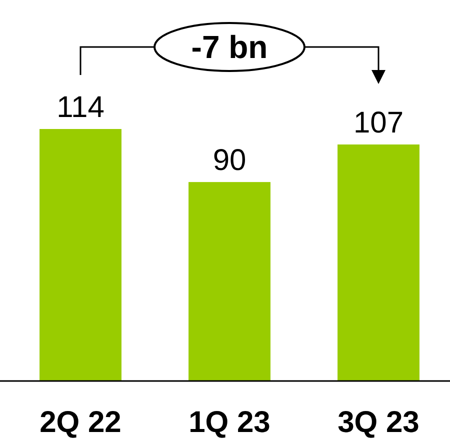 This screenshot has width=450, height=440. I want to click on x-tick-label: 1Q 23, so click(229, 422).